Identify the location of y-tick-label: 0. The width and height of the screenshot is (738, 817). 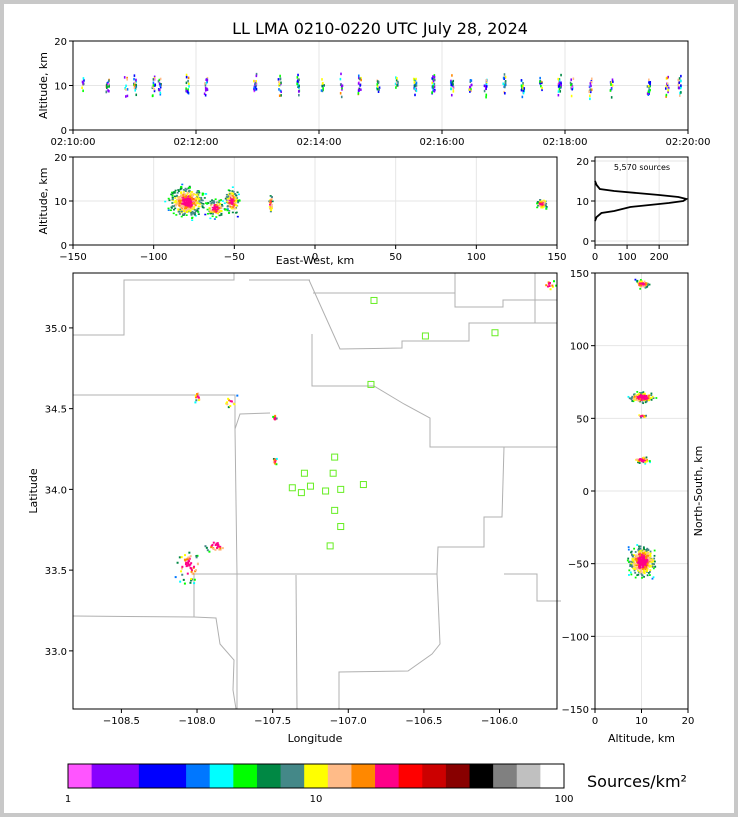
(64, 246).